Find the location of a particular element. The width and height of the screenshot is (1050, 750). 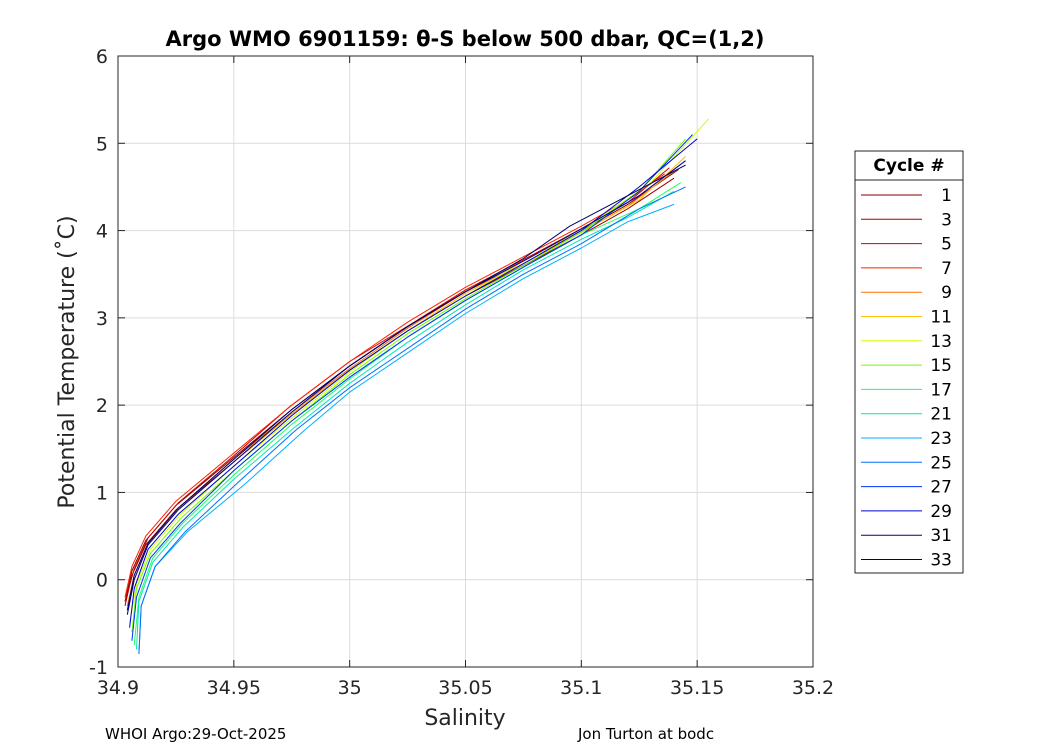

y-tick-label: 2 is located at coordinates (102, 406).